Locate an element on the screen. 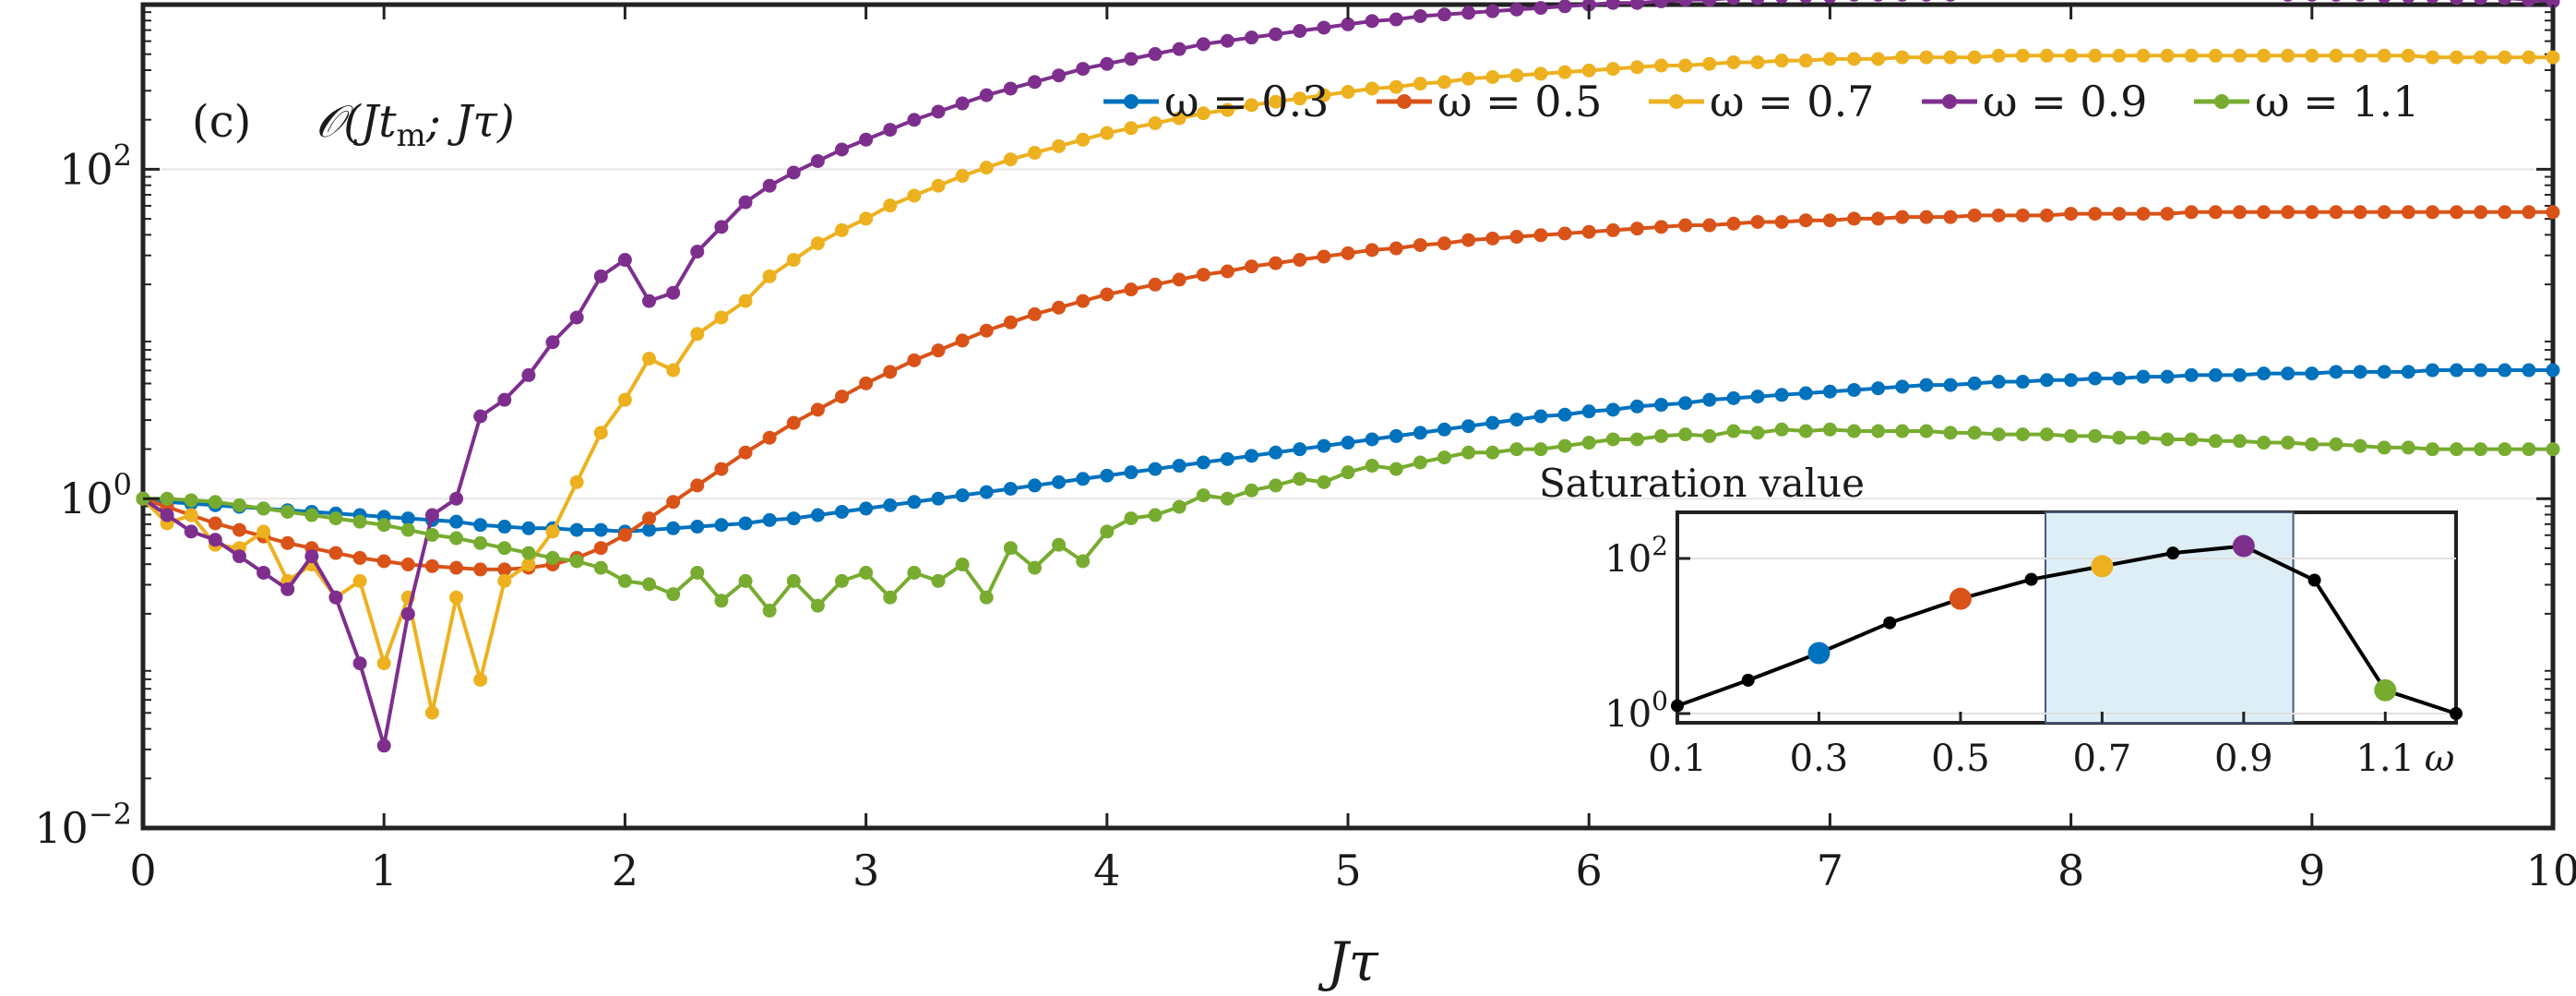  legend-item: ω = 0.7 is located at coordinates (1761, 101).